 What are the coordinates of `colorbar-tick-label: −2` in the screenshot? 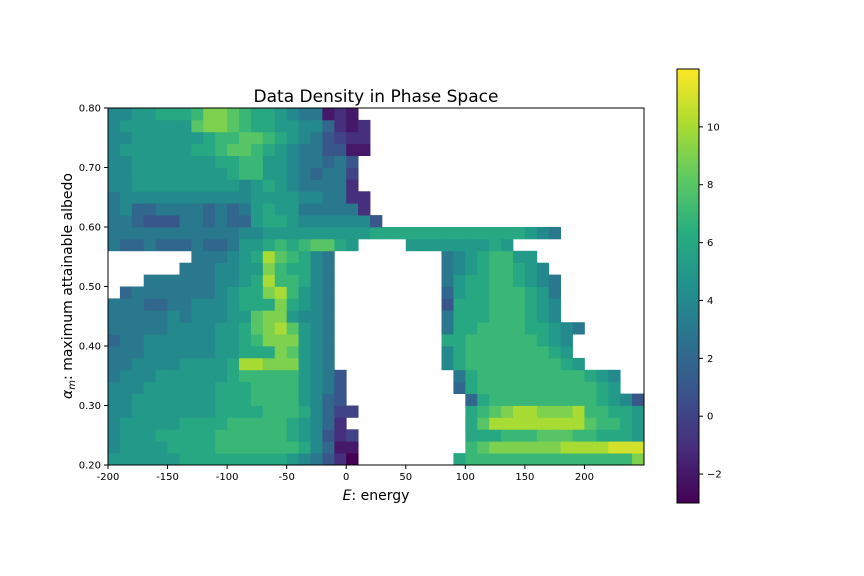 It's located at (714, 475).